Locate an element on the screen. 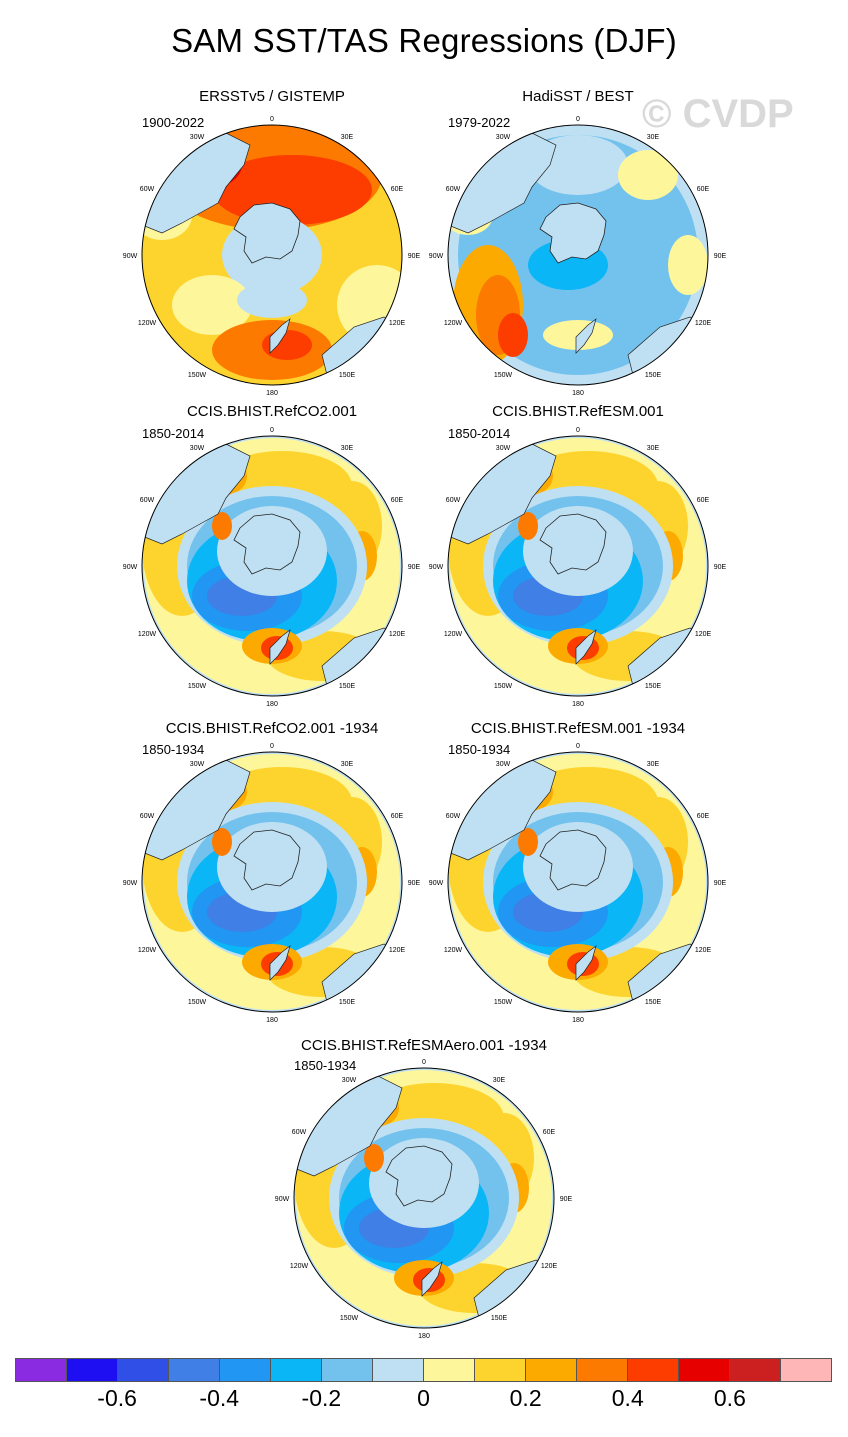 The width and height of the screenshot is (848, 1437). panel-title-3: CCIS.BHIST.RefCO2.001 is located at coordinates (272, 411).